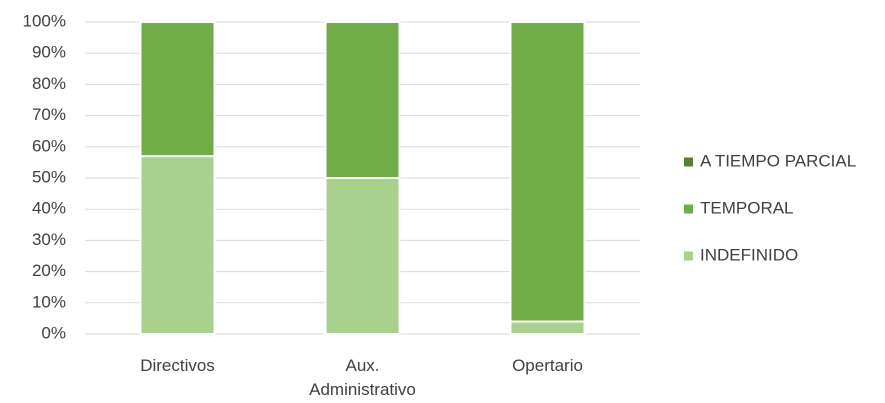  What do you see at coordinates (53, 332) in the screenshot?
I see `y-tick-label: 0%` at bounding box center [53, 332].